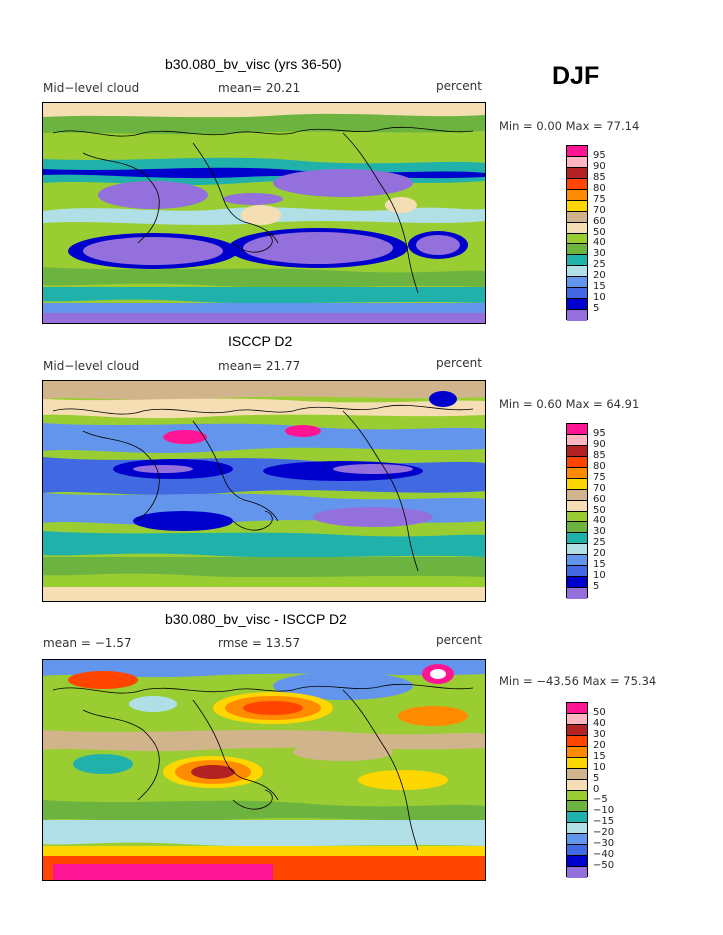  I want to click on panel2-map-svg, so click(264, 491).